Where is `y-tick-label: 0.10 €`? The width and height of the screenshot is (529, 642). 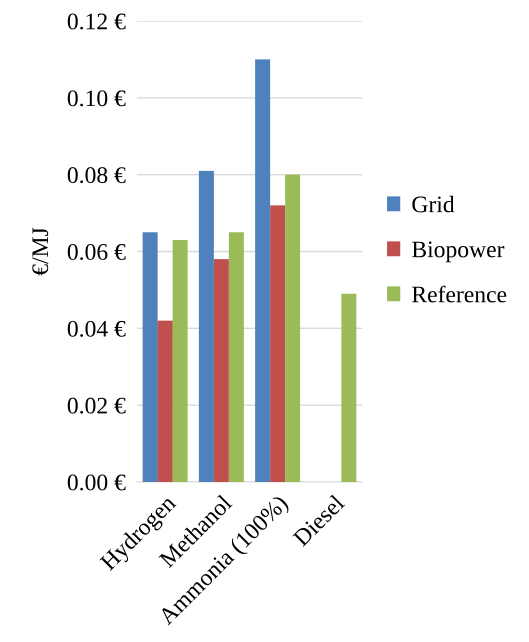
y-tick-label: 0.10 € is located at coordinates (97, 98).